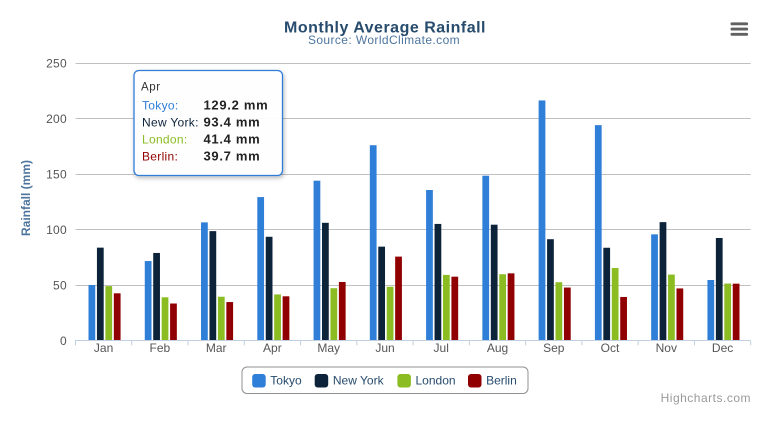 The width and height of the screenshot is (769, 421). I want to click on svg-text: Nov, so click(666, 348).